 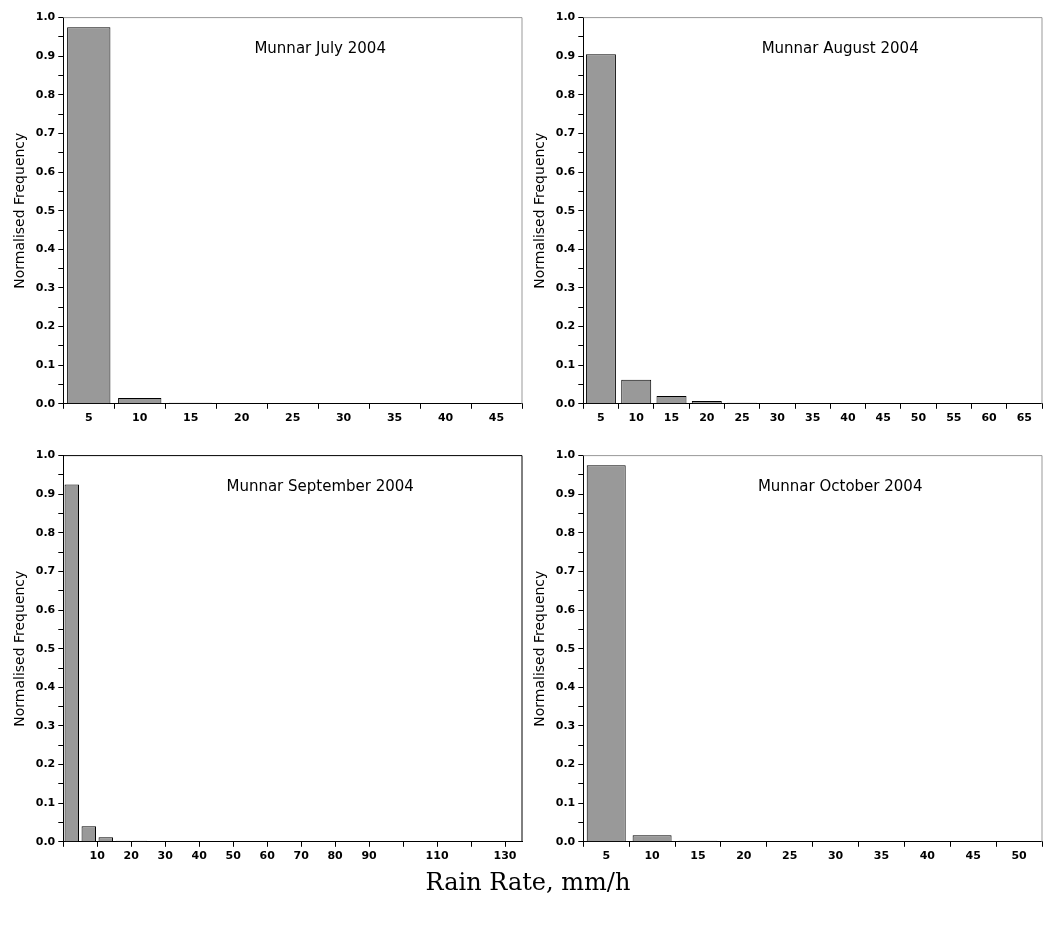 I want to click on x-tick-label: 70, so click(x=301, y=856).